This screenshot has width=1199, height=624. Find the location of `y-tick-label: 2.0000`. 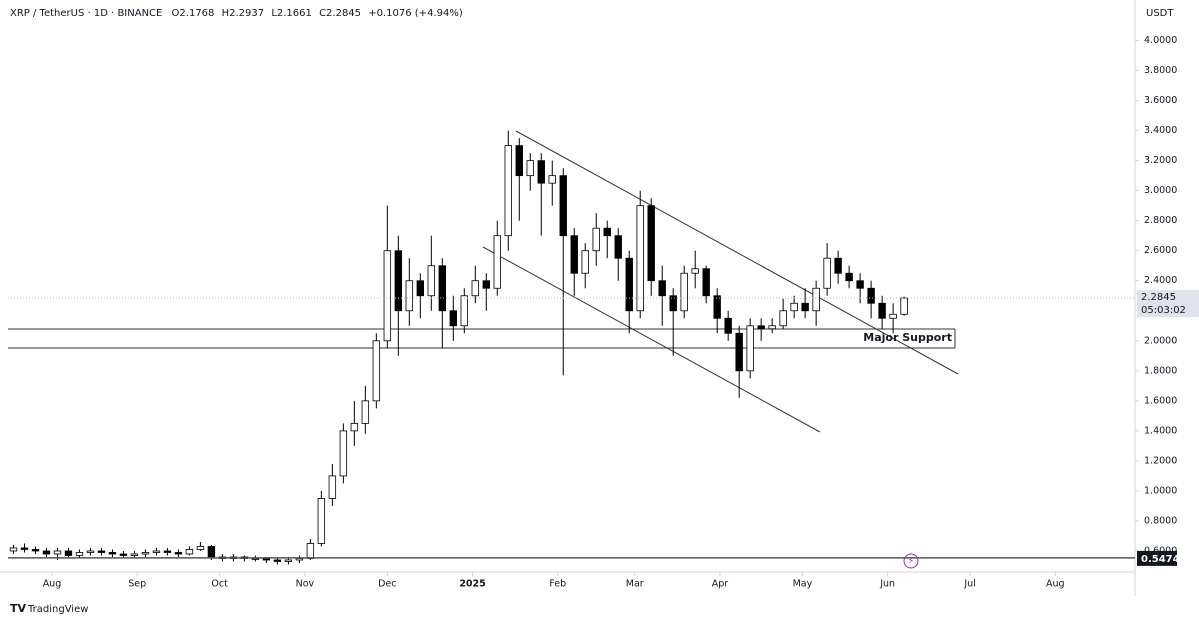

y-tick-label: 2.0000 is located at coordinates (1160, 340).